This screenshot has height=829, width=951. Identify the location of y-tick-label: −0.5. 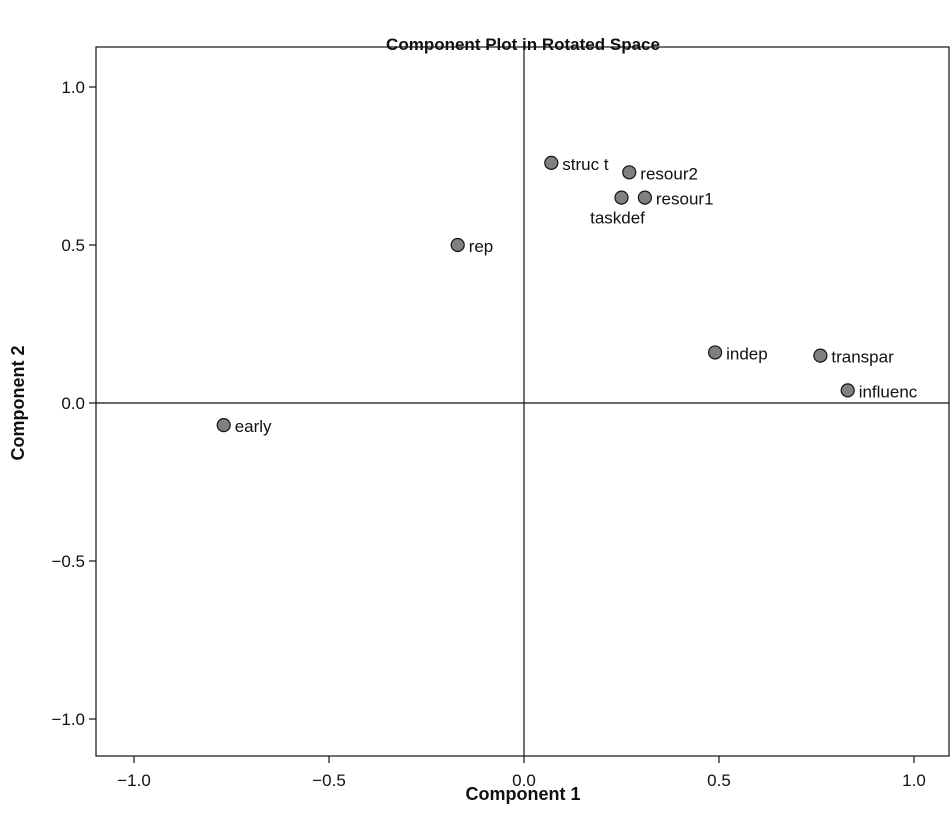
(68, 561).